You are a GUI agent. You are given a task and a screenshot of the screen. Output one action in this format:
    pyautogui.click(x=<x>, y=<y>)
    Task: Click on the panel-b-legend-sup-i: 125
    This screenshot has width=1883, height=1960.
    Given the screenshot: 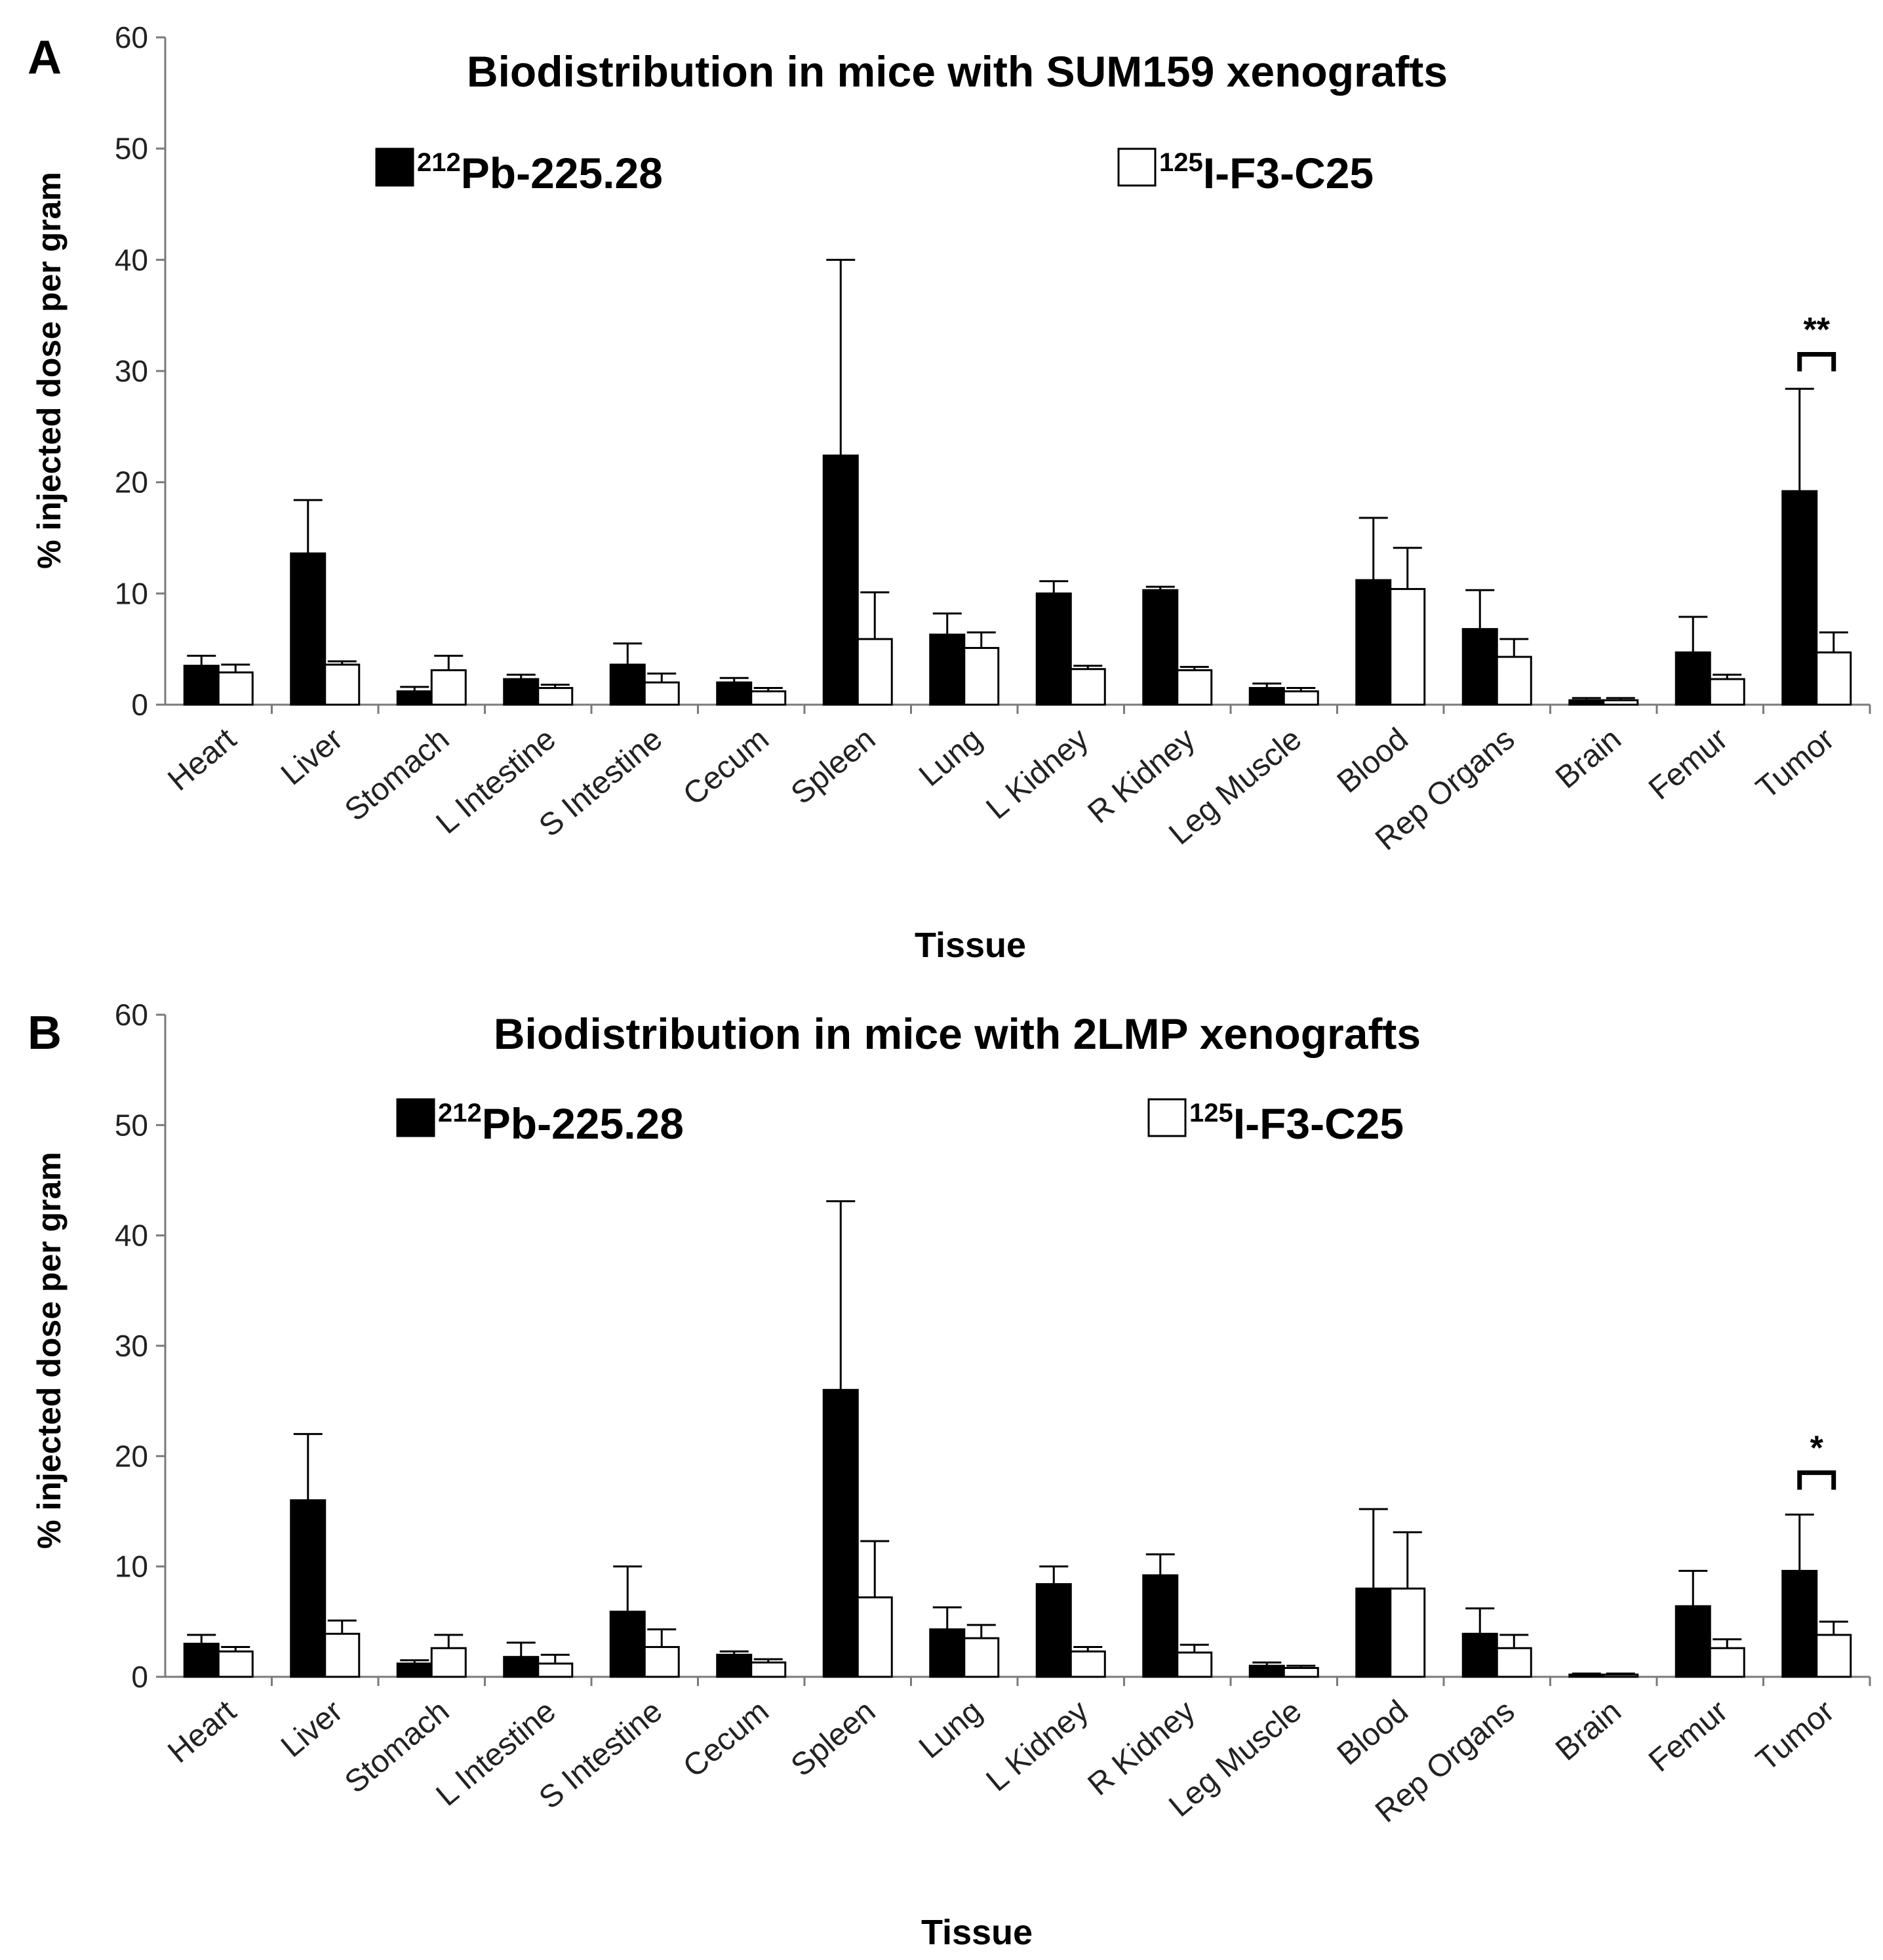 What is the action you would take?
    pyautogui.click(x=1211, y=1113)
    